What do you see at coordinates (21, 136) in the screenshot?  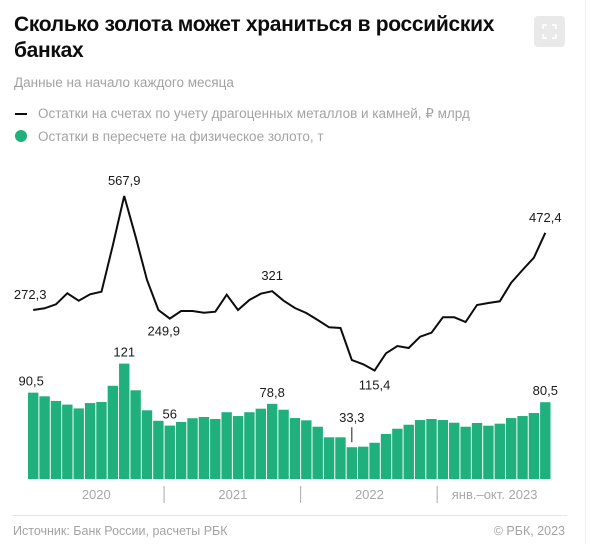 I see `legend-dot-swatch` at bounding box center [21, 136].